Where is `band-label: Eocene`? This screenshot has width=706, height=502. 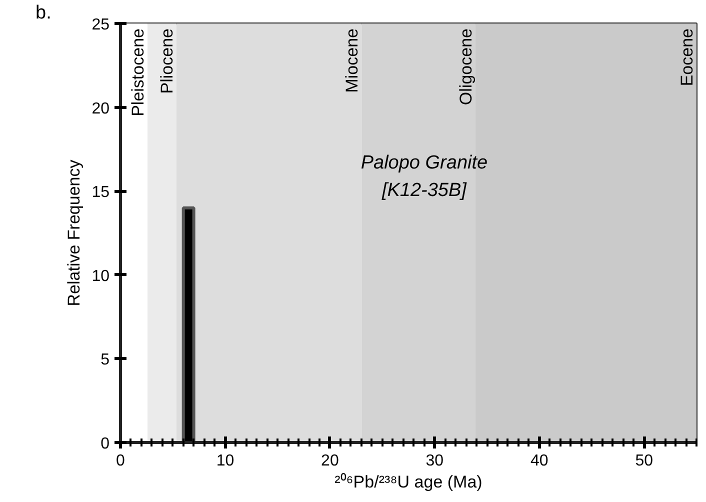
band-label: Eocene is located at coordinates (687, 57).